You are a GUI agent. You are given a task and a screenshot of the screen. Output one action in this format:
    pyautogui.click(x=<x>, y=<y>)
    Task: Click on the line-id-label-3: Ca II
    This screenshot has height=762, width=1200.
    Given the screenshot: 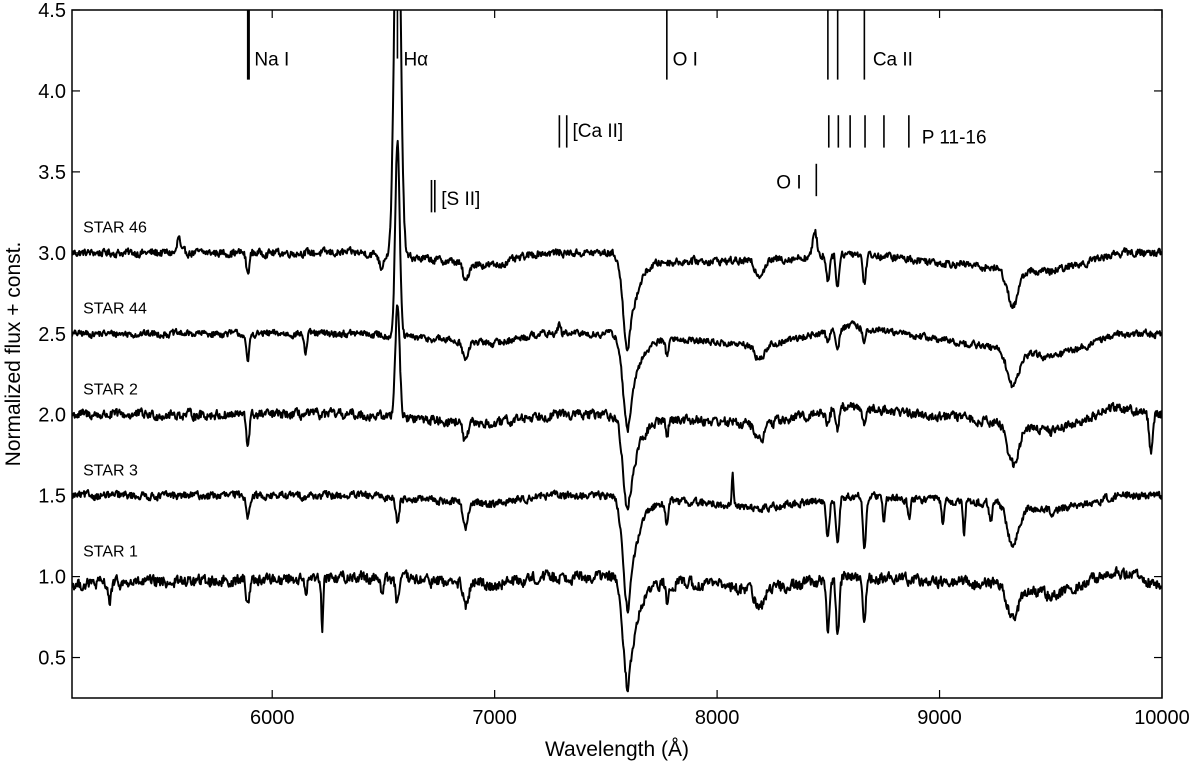 What is the action you would take?
    pyautogui.click(x=893, y=60)
    